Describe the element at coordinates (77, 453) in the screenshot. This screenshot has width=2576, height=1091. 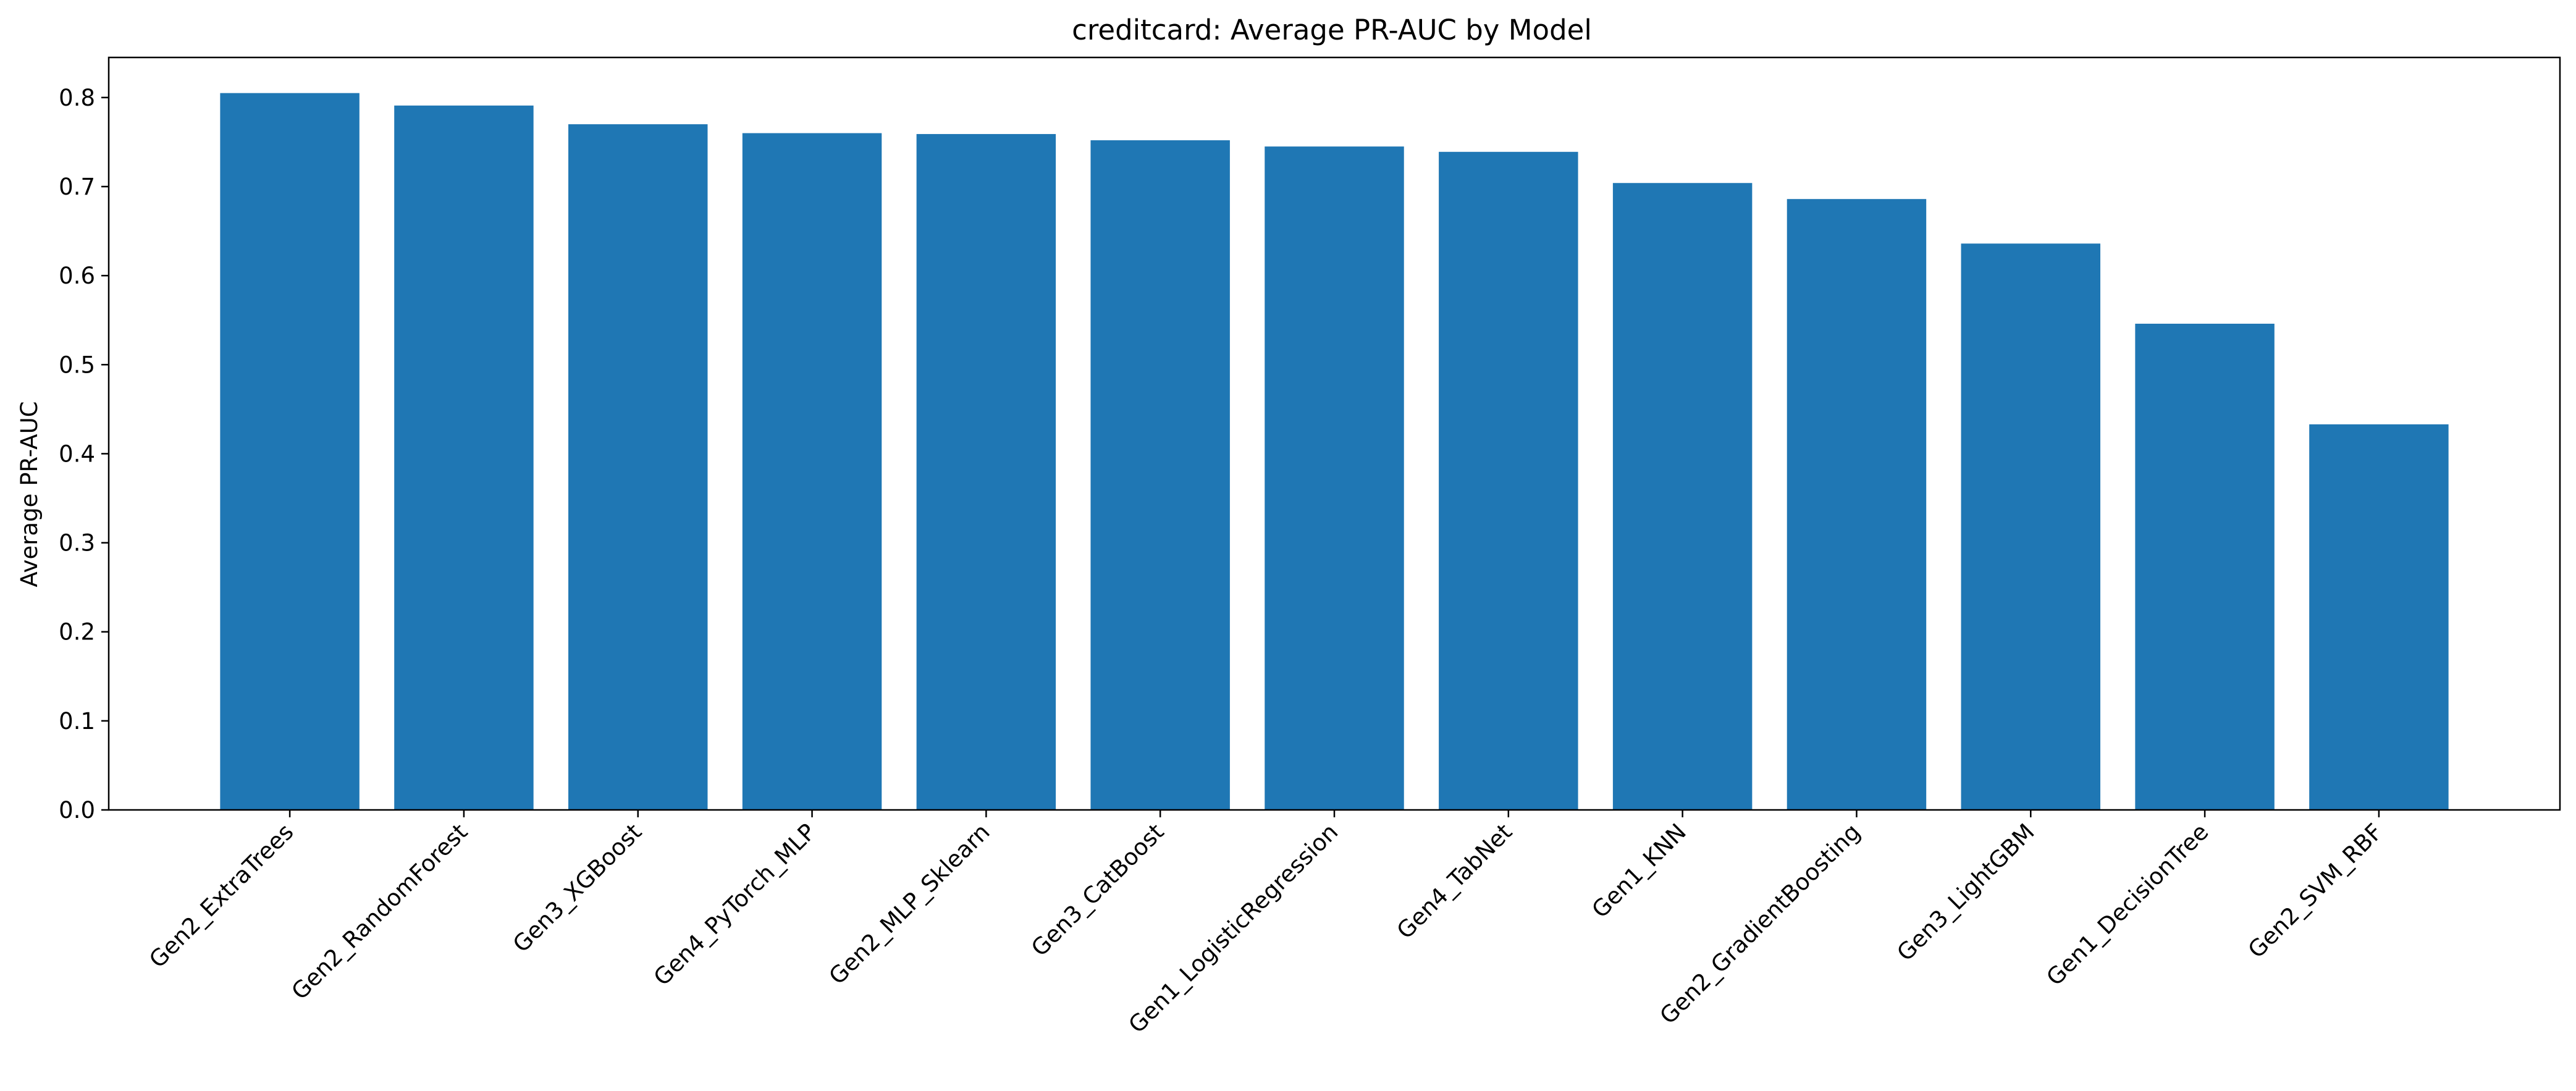
I see `y-tick-label: 0.4` at that location.